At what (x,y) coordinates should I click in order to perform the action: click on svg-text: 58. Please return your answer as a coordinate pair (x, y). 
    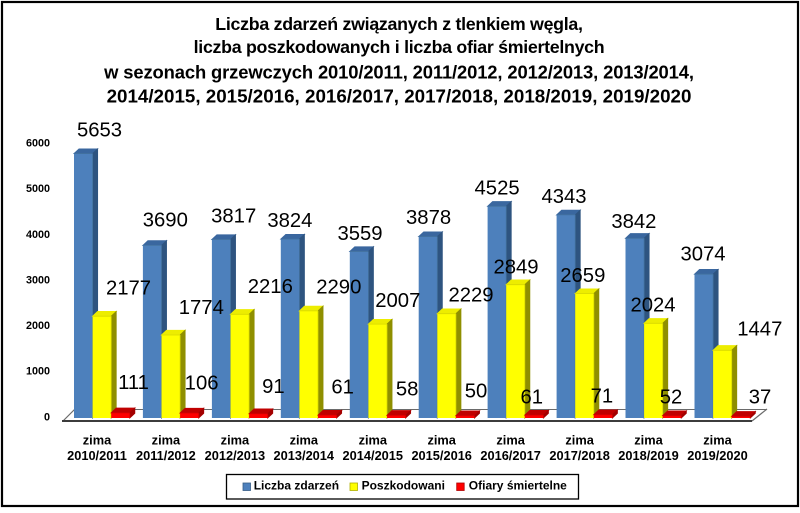
    Looking at the image, I should click on (407, 390).